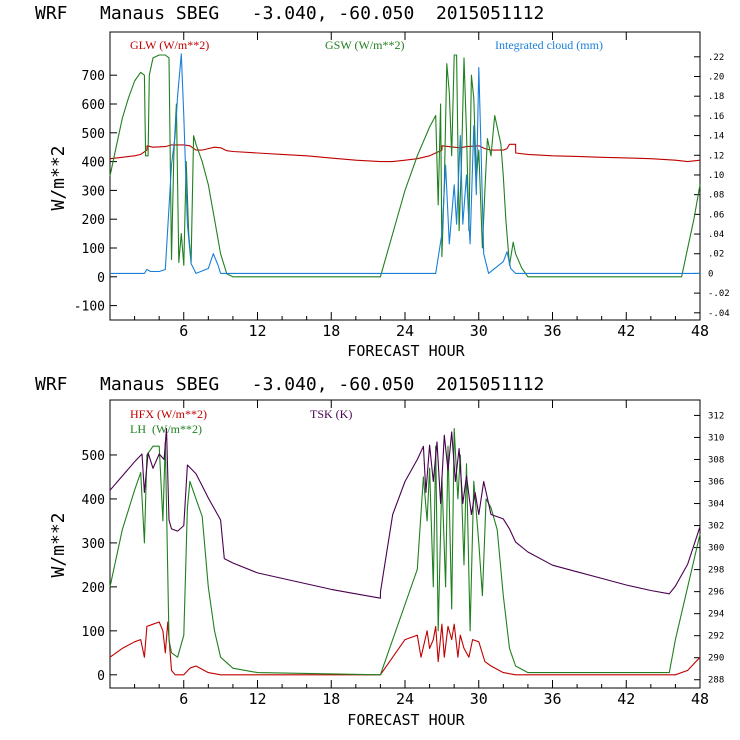 Image resolution: width=740 pixels, height=740 pixels. I want to click on y2-tick-label: 300, so click(716, 549).